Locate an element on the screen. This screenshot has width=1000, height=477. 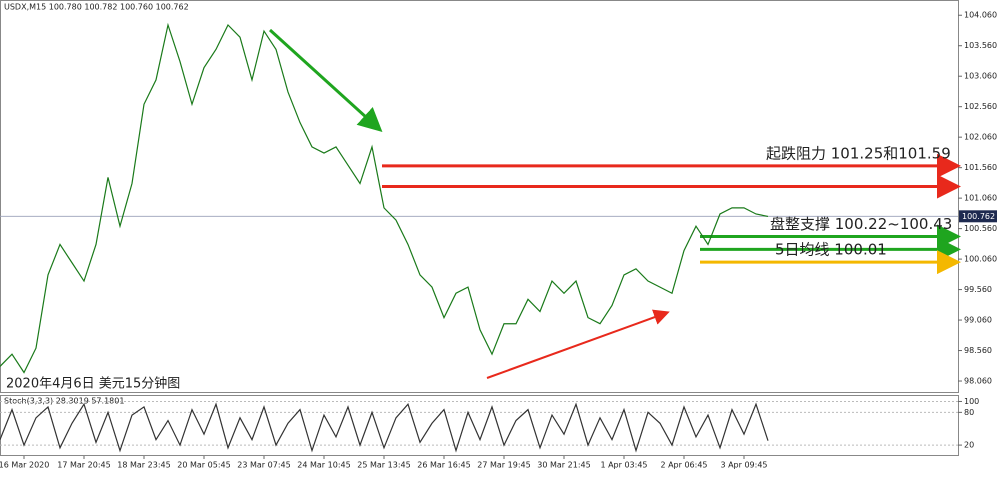
y-tick-label: 99.060 is located at coordinates (978, 320).